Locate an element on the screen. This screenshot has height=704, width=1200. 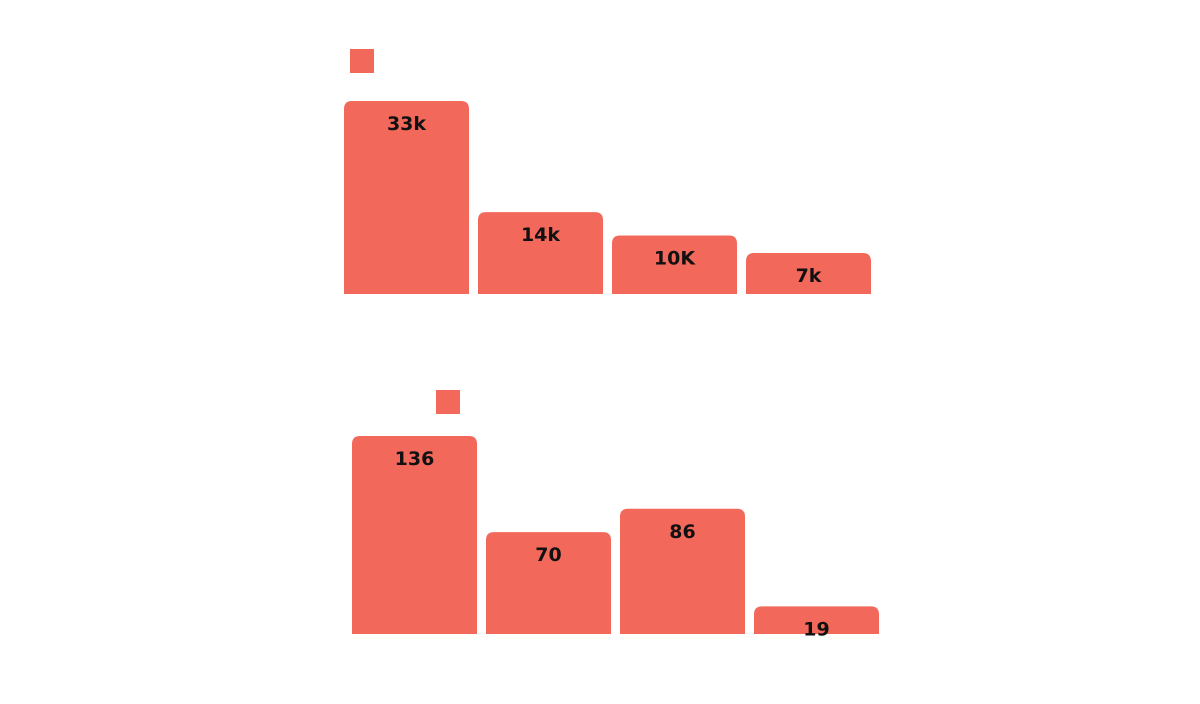
bar-value-label: 7k is located at coordinates (809, 276).